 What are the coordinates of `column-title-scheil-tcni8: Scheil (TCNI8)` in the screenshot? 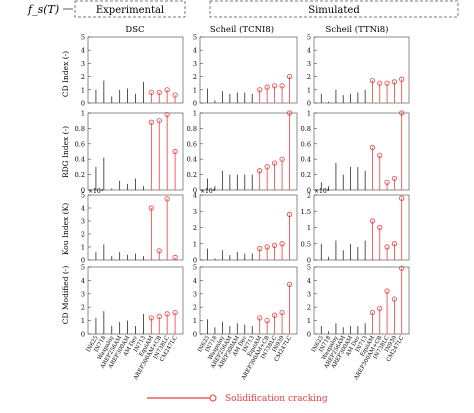 It's located at (242, 29).